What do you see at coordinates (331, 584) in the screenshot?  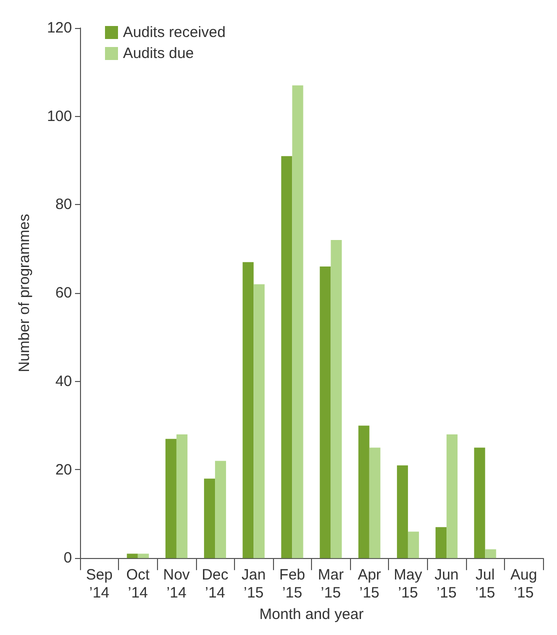 I see `x-tick-label: Mar ’15` at bounding box center [331, 584].